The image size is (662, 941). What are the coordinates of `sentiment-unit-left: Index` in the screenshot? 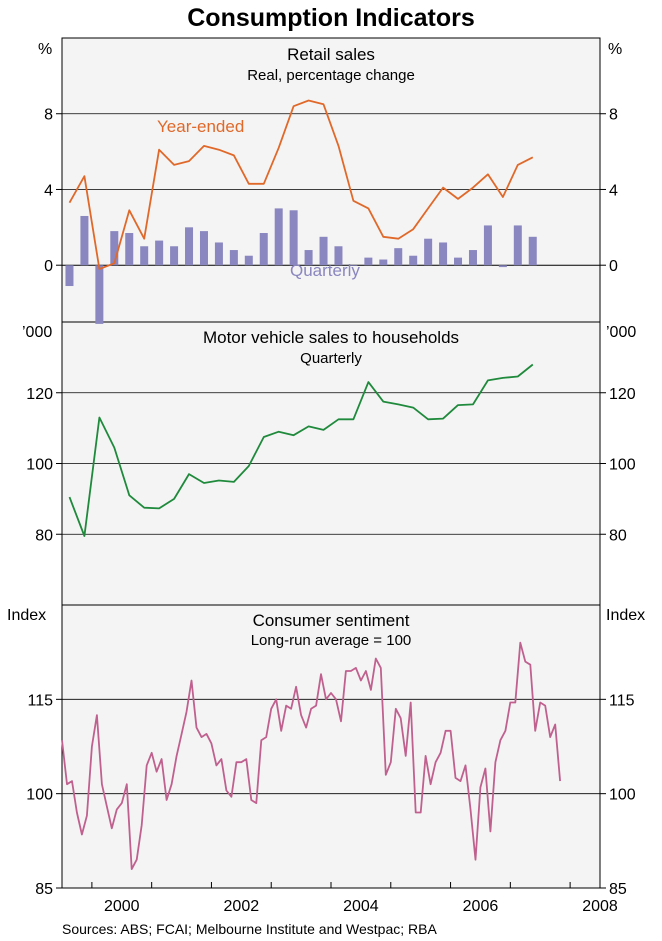 It's located at (26, 615).